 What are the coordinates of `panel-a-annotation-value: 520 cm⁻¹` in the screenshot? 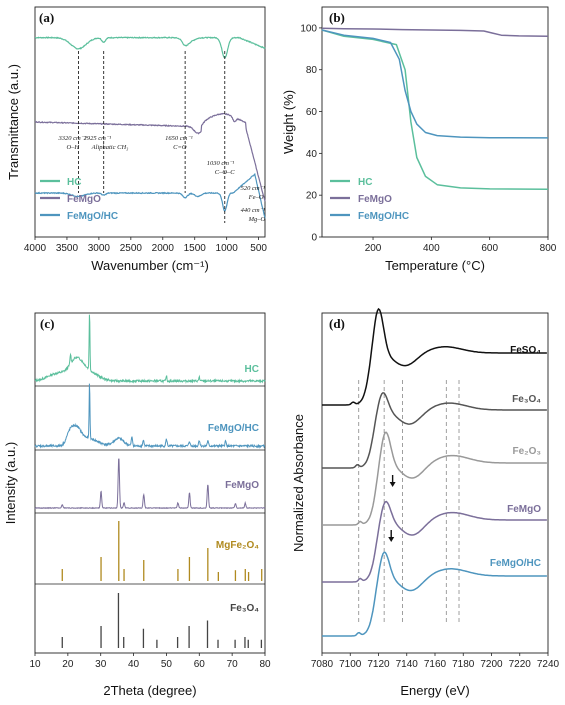 It's located at (253, 188).